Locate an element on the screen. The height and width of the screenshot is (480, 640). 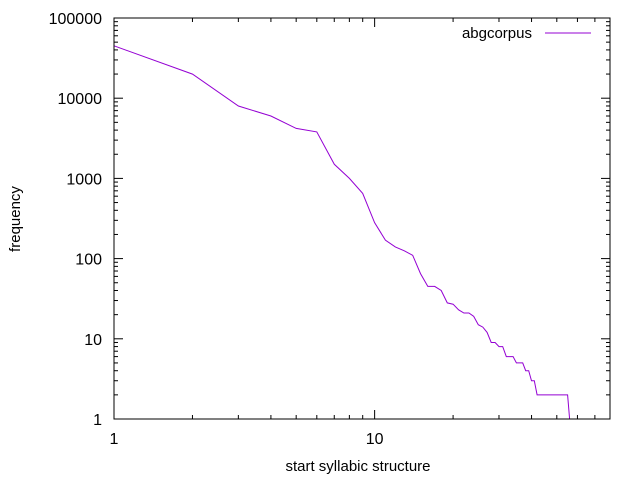
x-axis-title: start syllabic structure is located at coordinates (357, 466).